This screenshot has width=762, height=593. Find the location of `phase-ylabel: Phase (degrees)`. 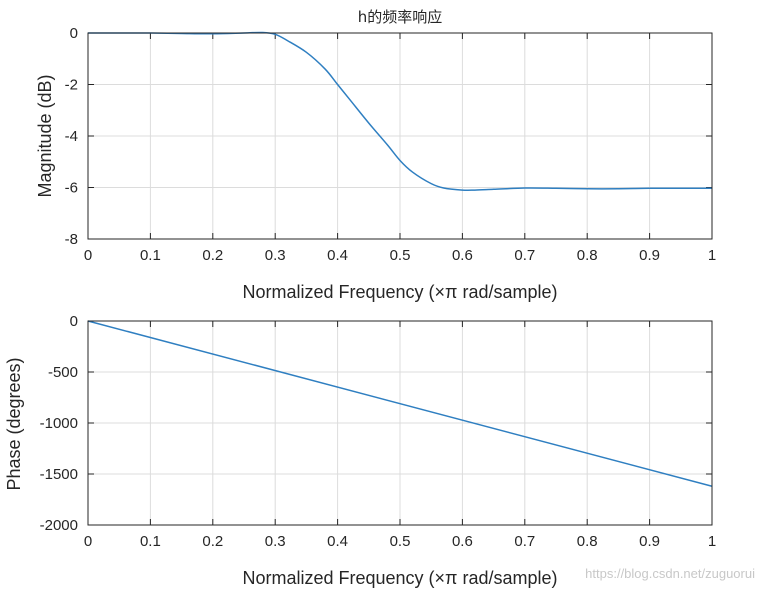

phase-ylabel: Phase (degrees) is located at coordinates (14, 423).